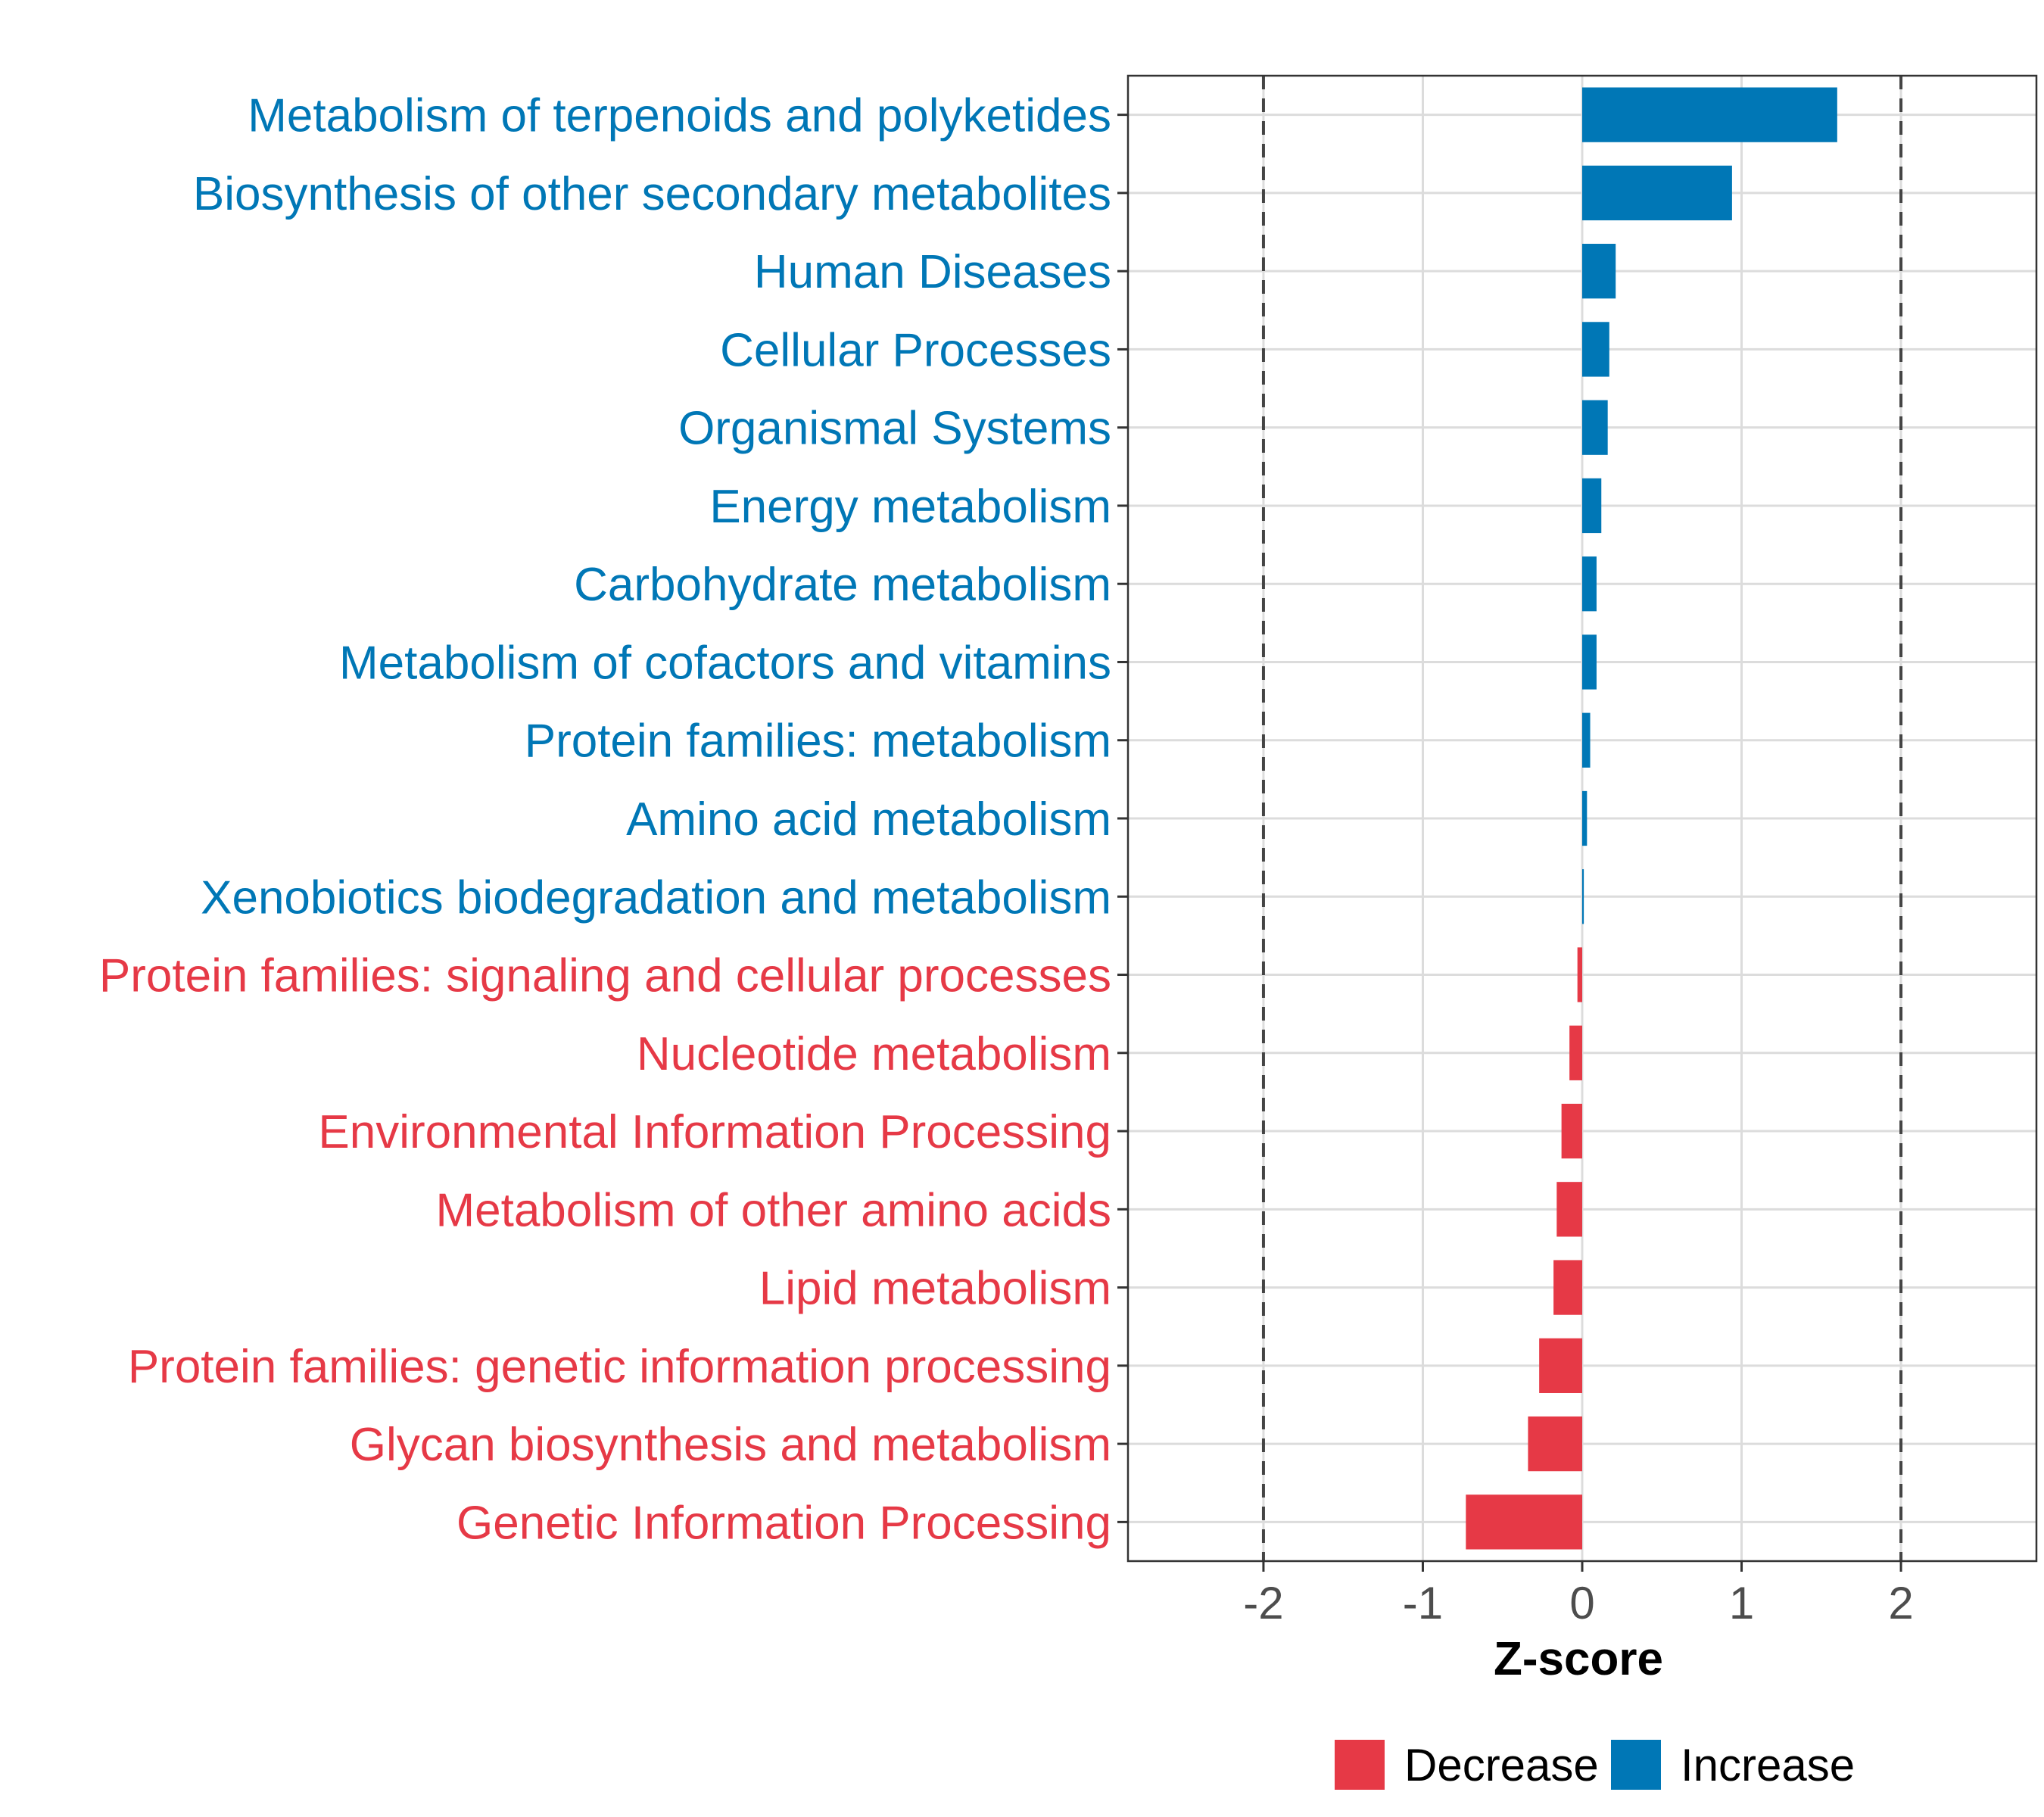 This screenshot has width=2044, height=1817. What do you see at coordinates (935, 1289) in the screenshot?
I see `y-tick-label: Lipid metabolism` at bounding box center [935, 1289].